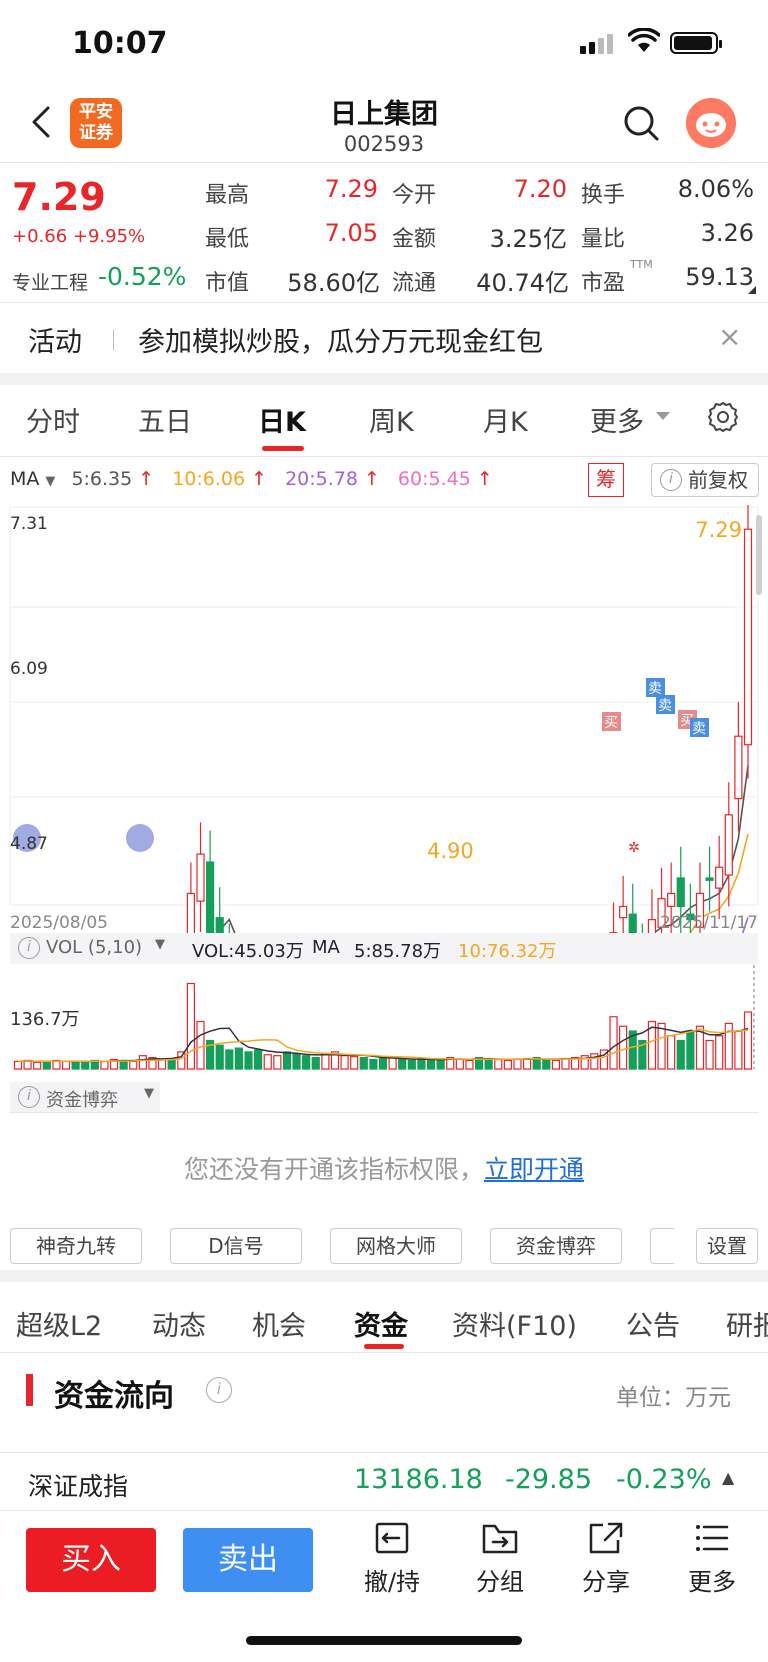 This screenshot has width=768, height=1662. Describe the element at coordinates (384, 302) in the screenshot. I see `quote-divider` at that location.